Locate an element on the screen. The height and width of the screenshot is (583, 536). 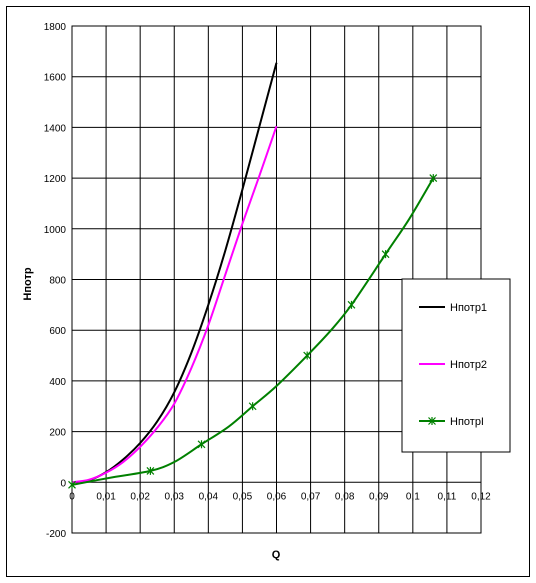
y-tick-label: 1600 is located at coordinates (55, 78).